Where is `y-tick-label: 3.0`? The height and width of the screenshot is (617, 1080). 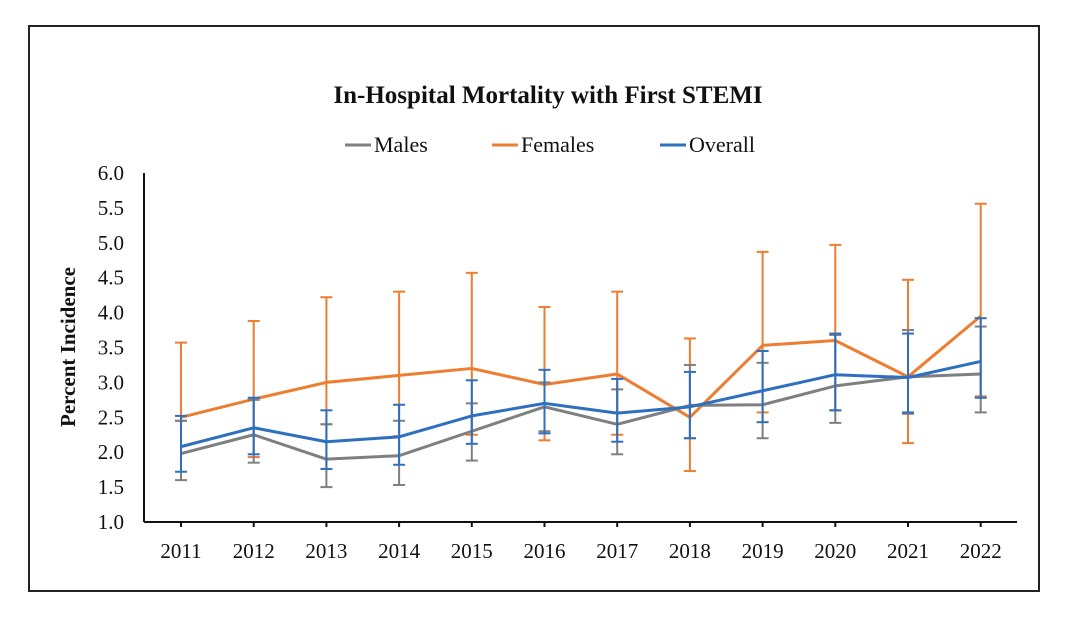
y-tick-label: 3.0 is located at coordinates (111, 382).